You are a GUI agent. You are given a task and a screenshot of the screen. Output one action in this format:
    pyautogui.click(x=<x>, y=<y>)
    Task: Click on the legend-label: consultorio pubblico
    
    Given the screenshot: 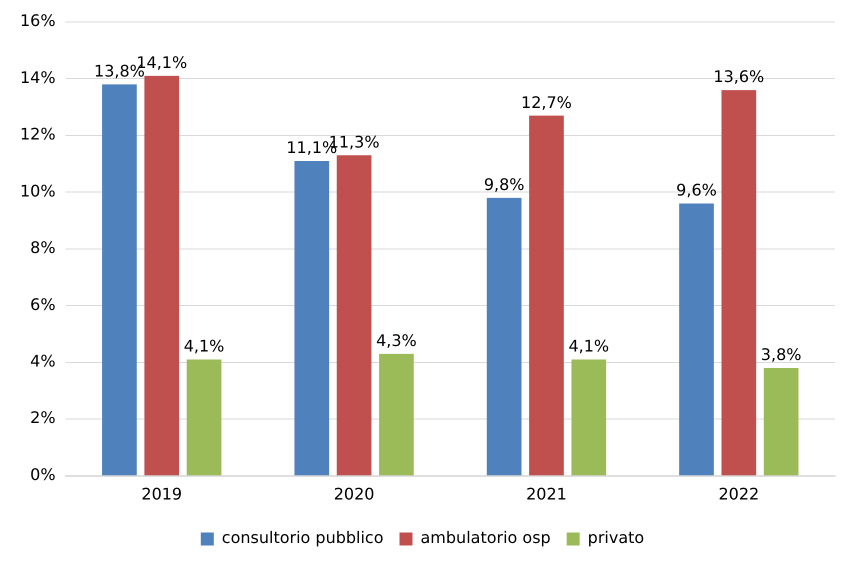 What is the action you would take?
    pyautogui.click(x=303, y=538)
    